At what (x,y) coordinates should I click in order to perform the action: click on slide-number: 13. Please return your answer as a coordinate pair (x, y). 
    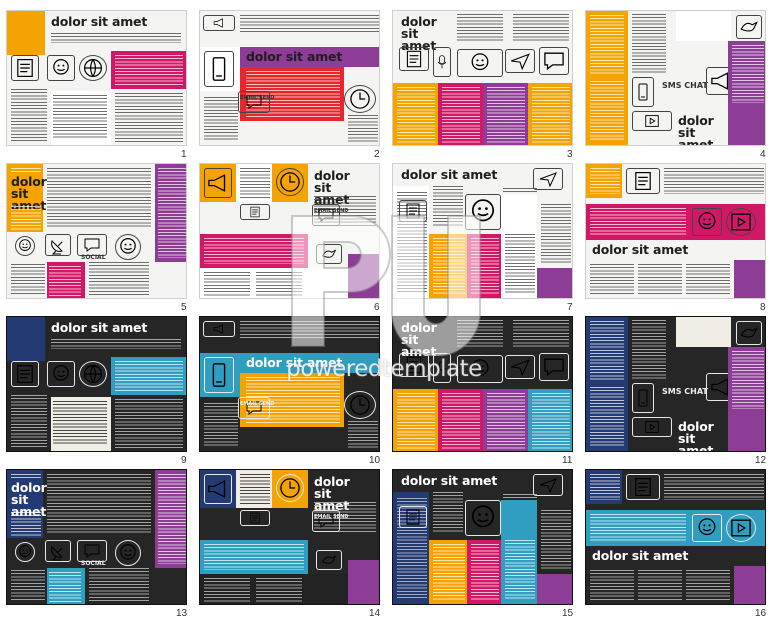
    Looking at the image, I should click on (182, 613).